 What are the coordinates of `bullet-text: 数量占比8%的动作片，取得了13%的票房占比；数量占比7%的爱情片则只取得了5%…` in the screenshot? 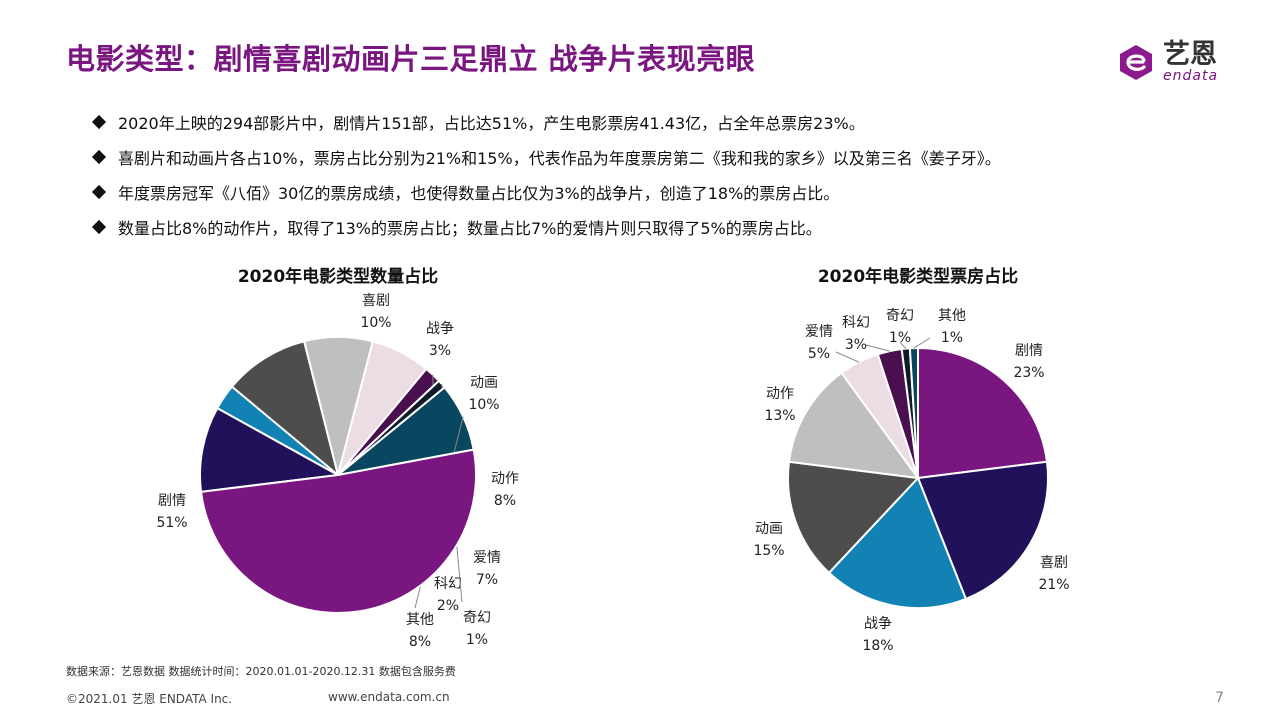 It's located at (470, 228).